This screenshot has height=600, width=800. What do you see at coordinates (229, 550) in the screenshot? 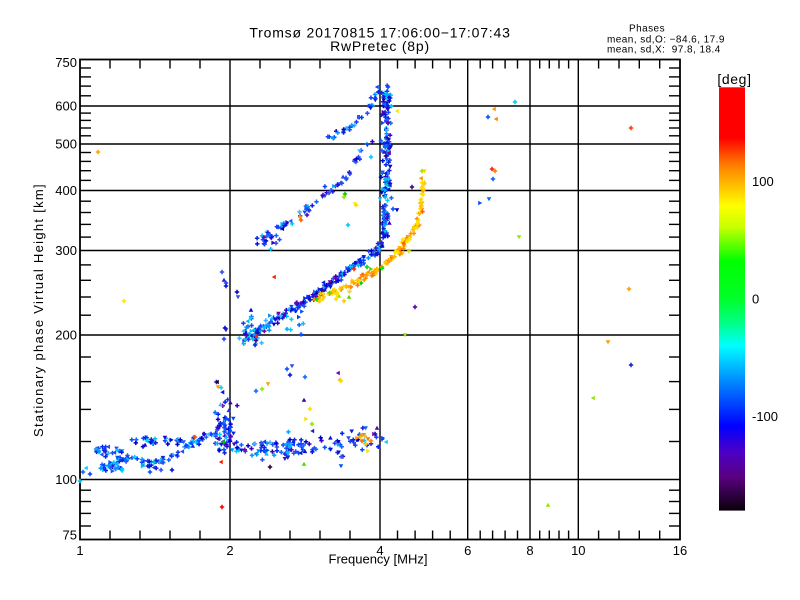
I see `svg-text: 2` at bounding box center [229, 550].